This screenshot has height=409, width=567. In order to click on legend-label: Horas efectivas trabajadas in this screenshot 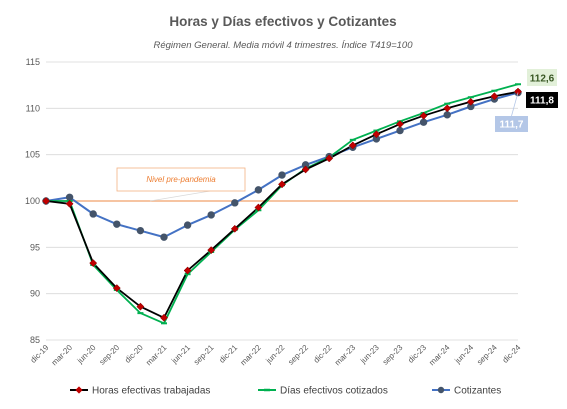, I will do `click(151, 391)`.